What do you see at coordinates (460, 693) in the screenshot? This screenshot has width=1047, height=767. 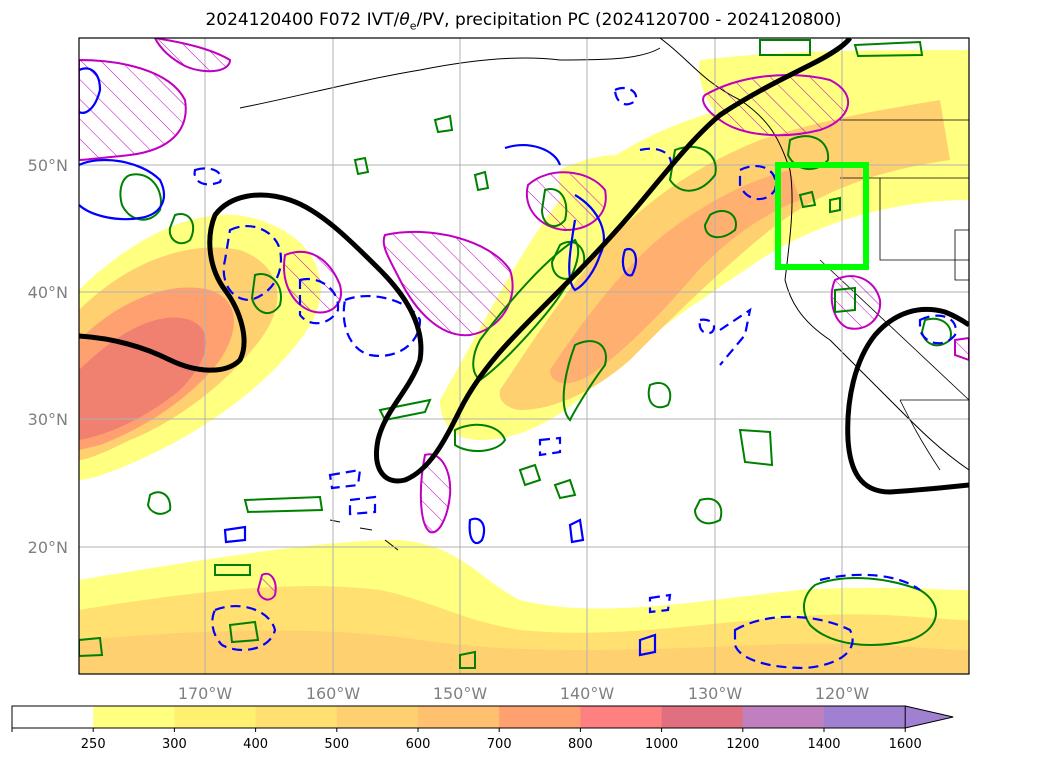 I see `lon-label-150w: 150°W` at bounding box center [460, 693].